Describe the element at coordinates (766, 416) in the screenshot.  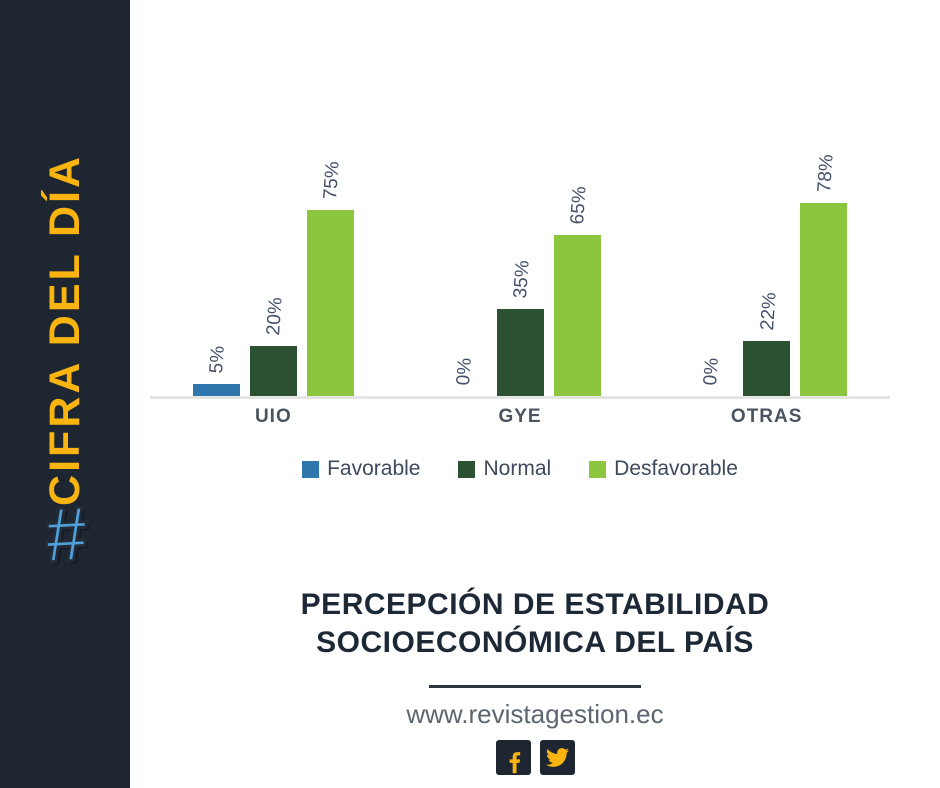
I see `category-label-otras: OTRAS` at that location.